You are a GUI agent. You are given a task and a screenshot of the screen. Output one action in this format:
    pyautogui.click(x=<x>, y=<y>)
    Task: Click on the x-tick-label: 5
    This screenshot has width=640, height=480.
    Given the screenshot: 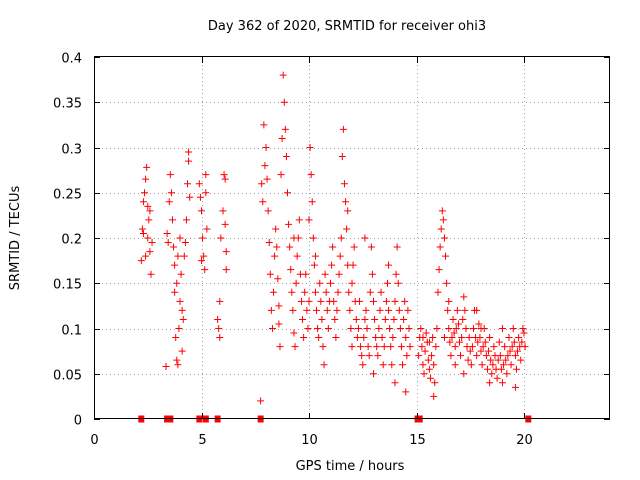 What is the action you would take?
    pyautogui.click(x=202, y=440)
    